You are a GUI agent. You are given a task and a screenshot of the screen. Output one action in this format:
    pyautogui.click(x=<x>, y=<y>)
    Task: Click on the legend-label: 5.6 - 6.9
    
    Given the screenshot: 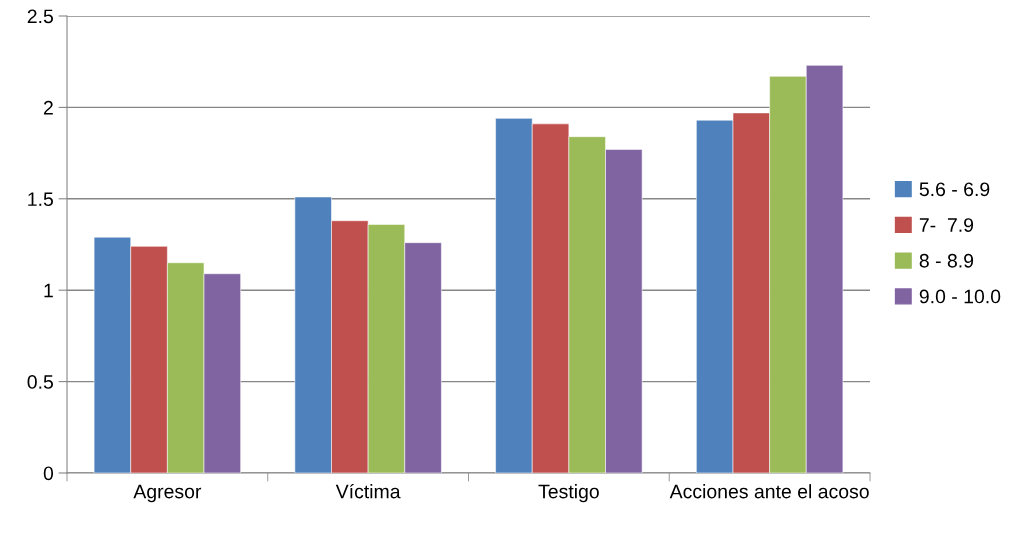 What is the action you would take?
    pyautogui.click(x=954, y=189)
    